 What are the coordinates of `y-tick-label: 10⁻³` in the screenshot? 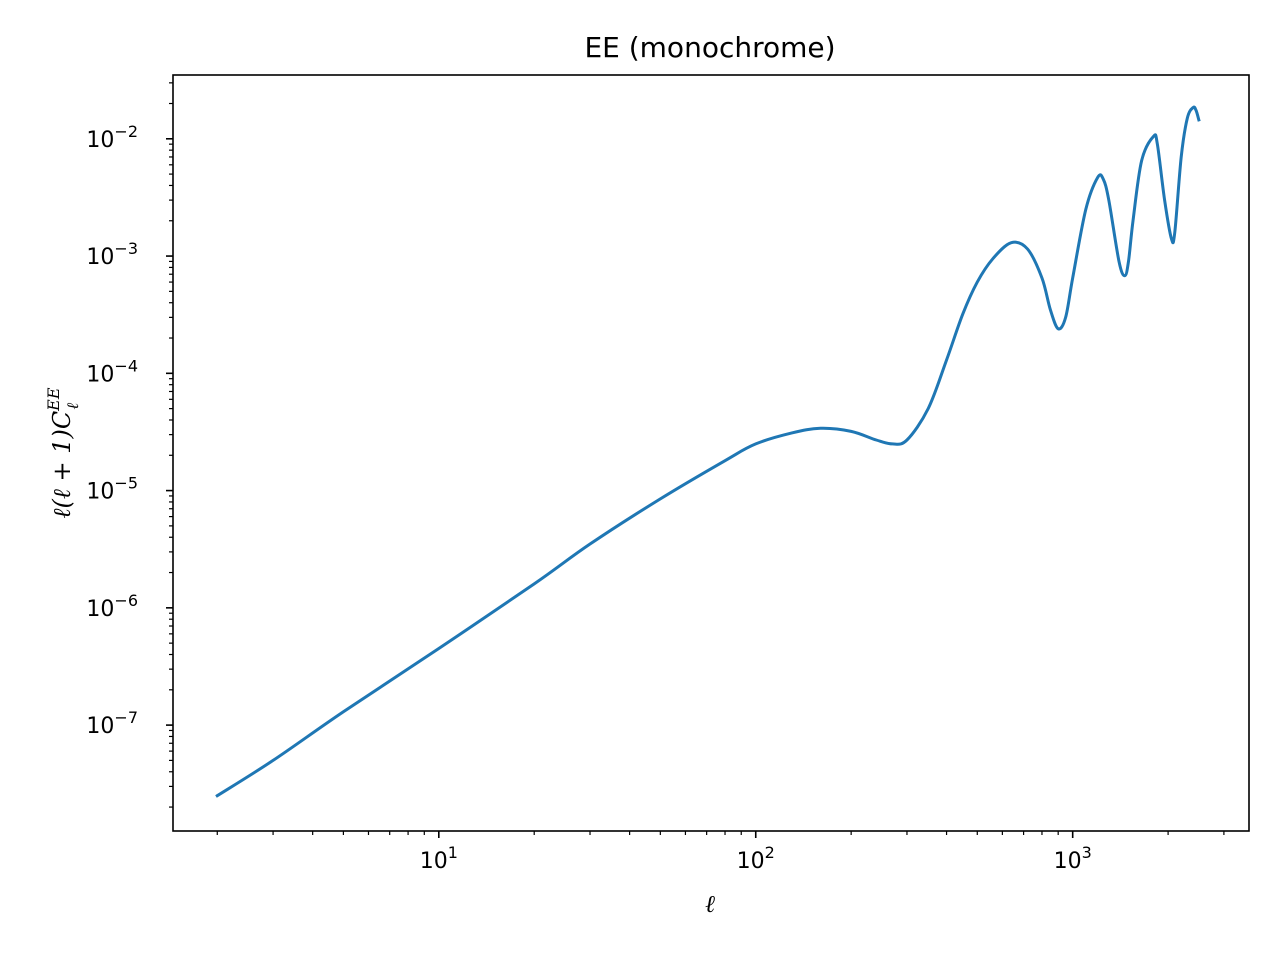 It's located at (112, 254).